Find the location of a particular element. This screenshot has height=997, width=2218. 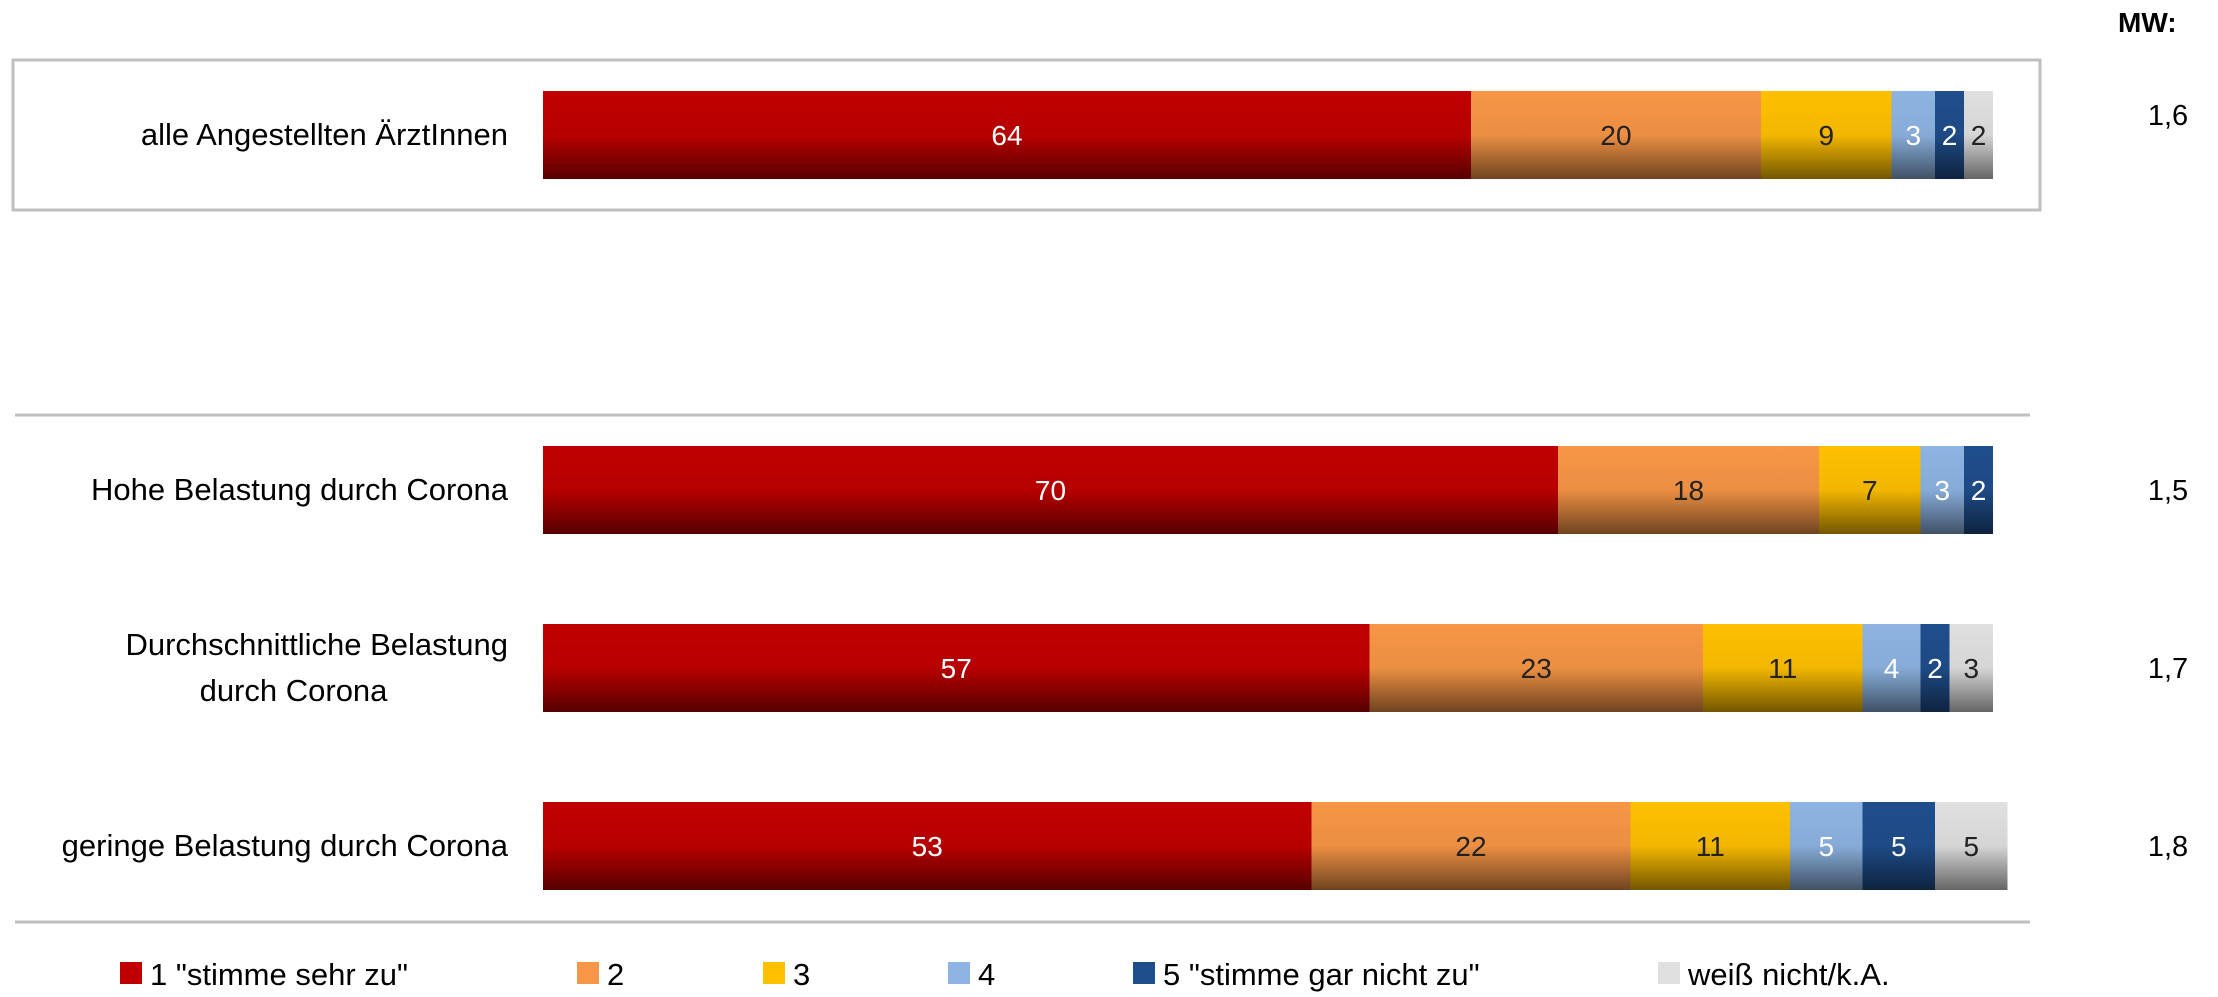

legend-item-6: weiß nicht/k.A. is located at coordinates (1774, 974).